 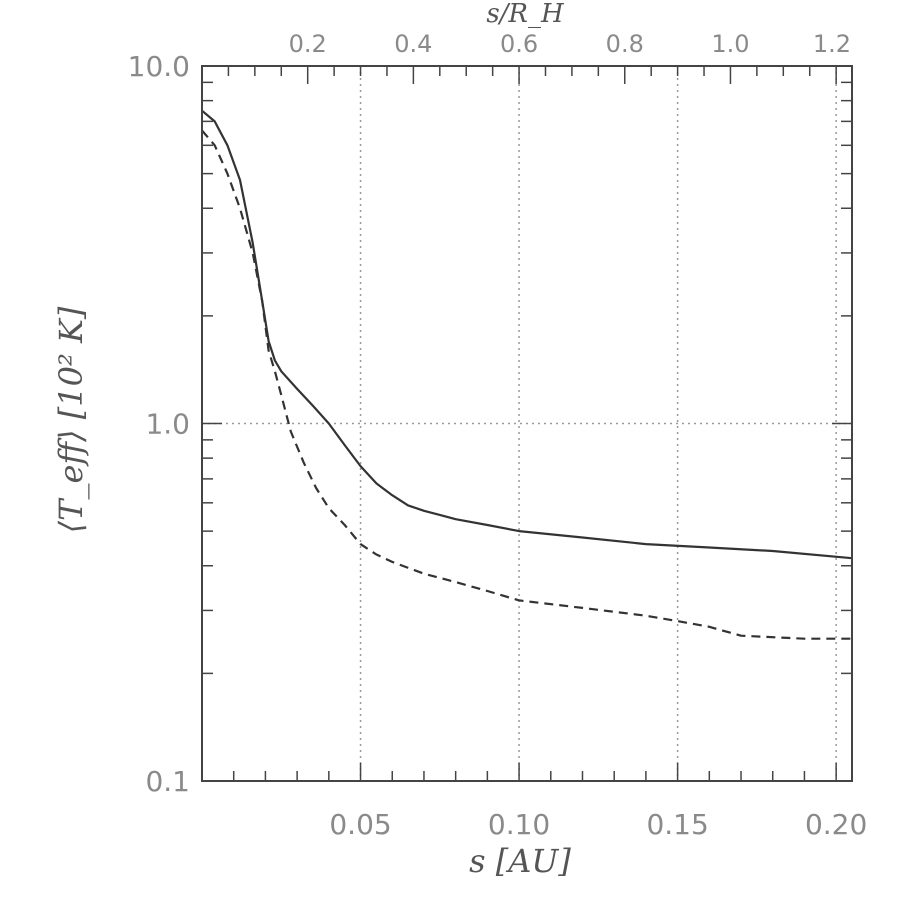 What do you see at coordinates (520, 861) in the screenshot?
I see `x-axis-label: s [AU]` at bounding box center [520, 861].